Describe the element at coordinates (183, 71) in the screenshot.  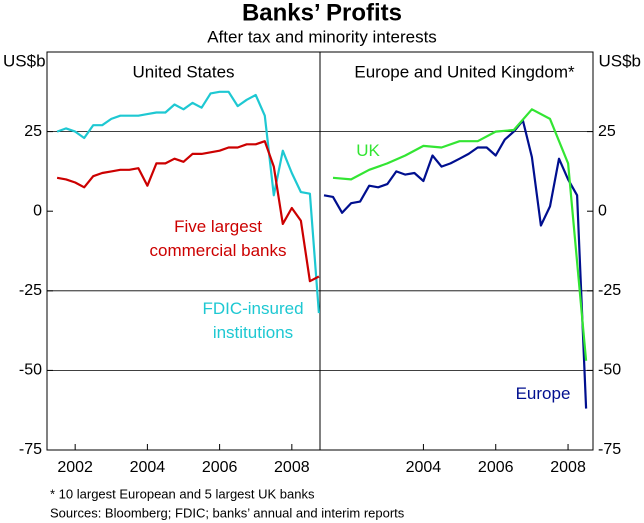
I see `panel-title: United States` at that location.